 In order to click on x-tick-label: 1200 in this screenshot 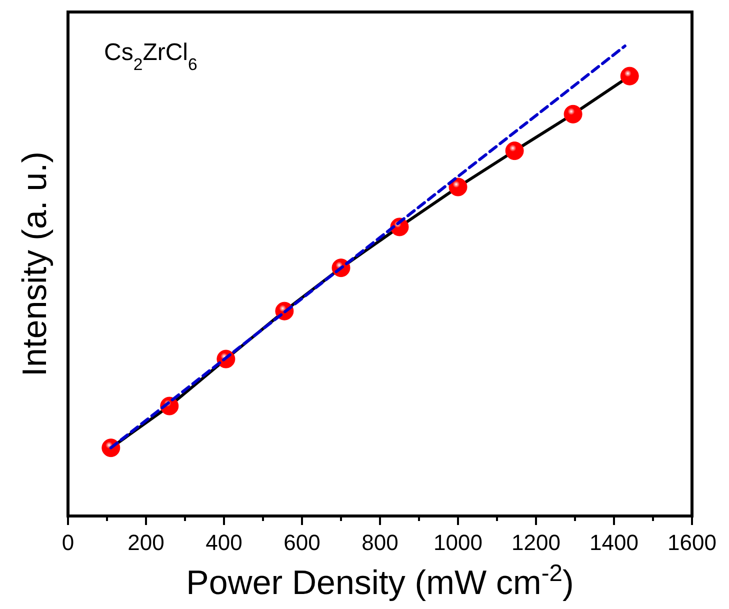, I will do `click(536, 542)`.